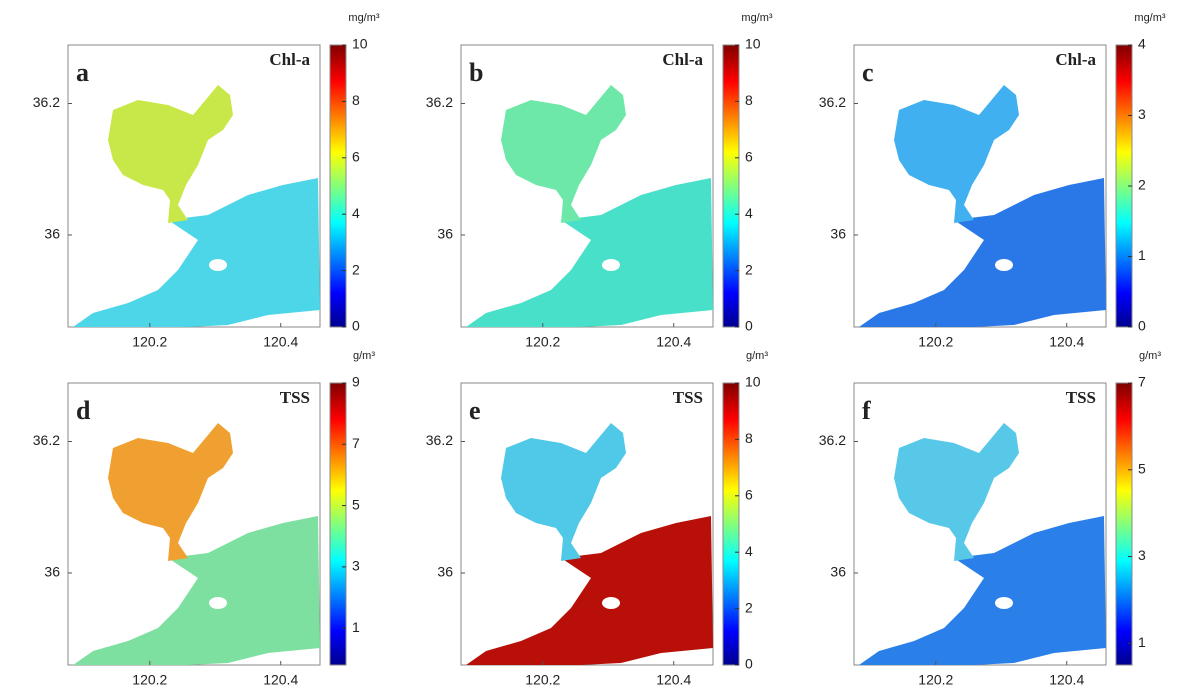 The image size is (1181, 697). I want to click on colorbar-tick-label: 9, so click(356, 382).